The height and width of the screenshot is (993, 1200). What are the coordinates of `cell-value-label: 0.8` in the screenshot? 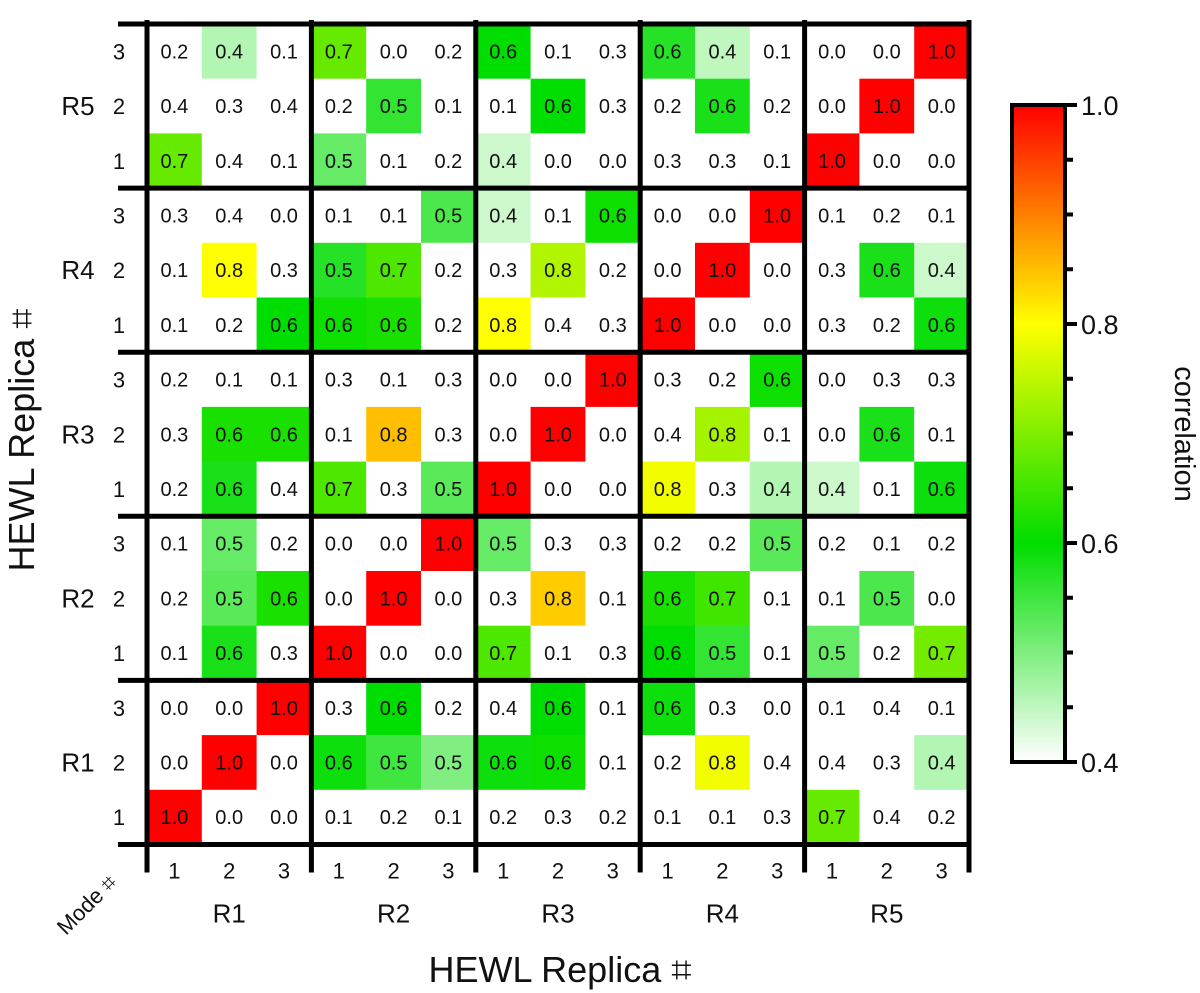 It's located at (229, 271).